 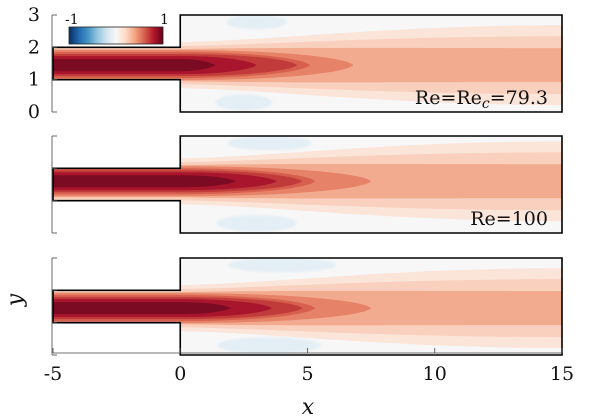 I want to click on colorbar: -1 1, so click(x=117, y=28).